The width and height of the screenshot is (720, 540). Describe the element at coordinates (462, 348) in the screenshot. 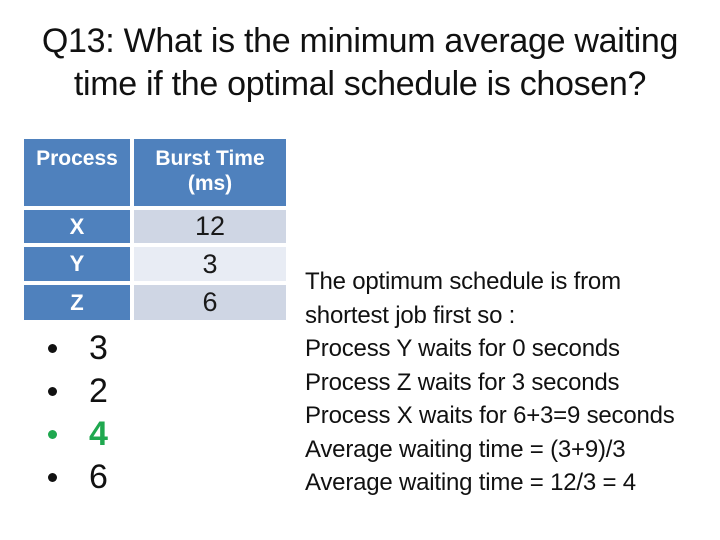

I see `explanation-line: Process Y waits for 0 seconds` at that location.